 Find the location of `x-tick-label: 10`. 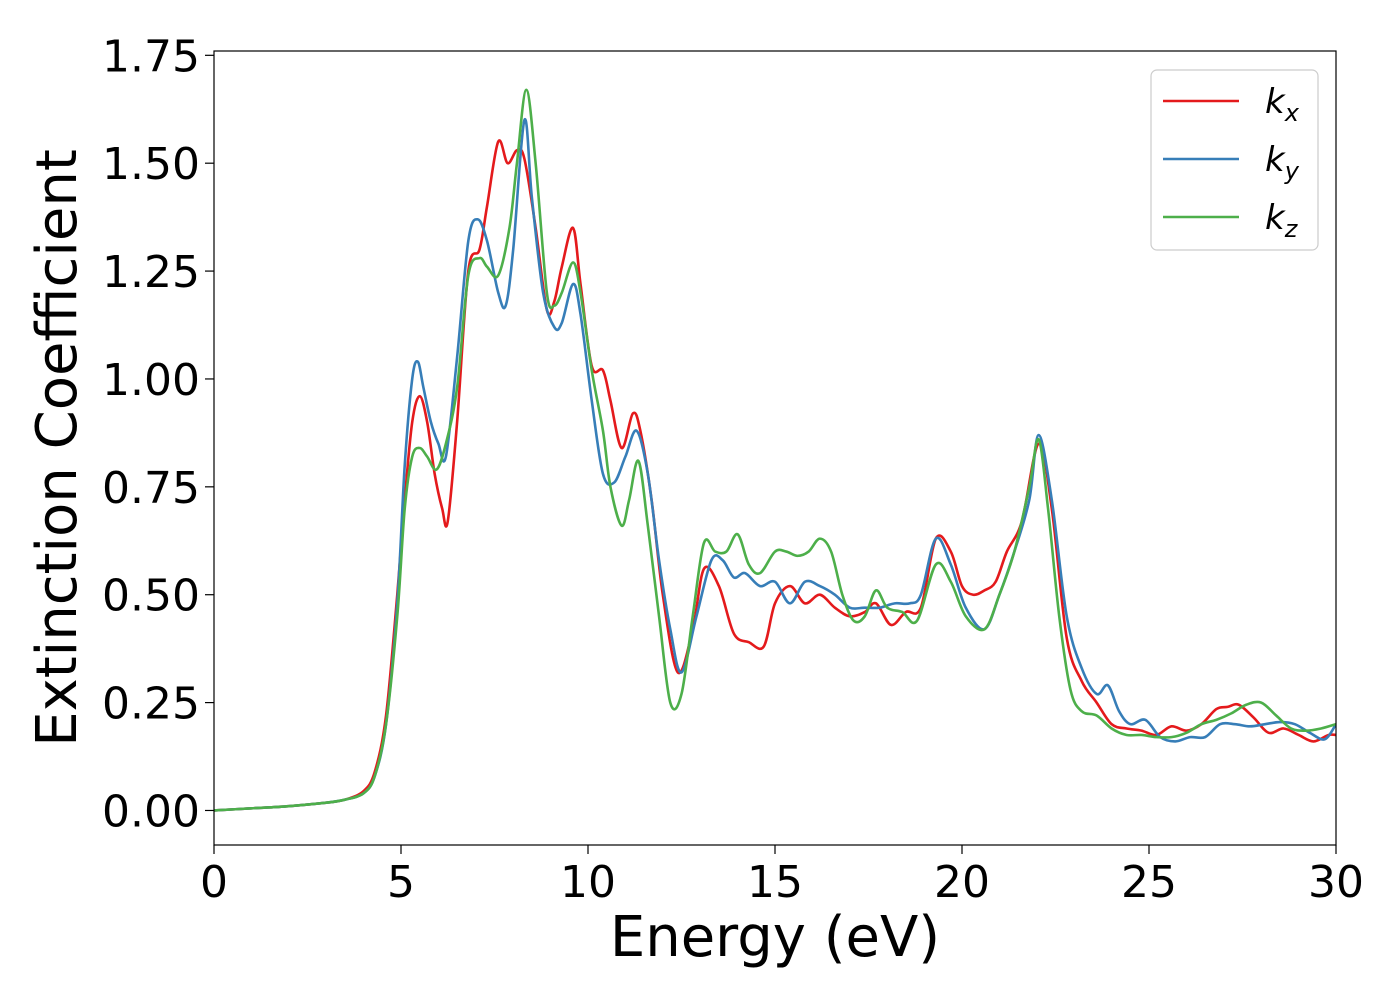

x-tick-label: 10 is located at coordinates (588, 882).